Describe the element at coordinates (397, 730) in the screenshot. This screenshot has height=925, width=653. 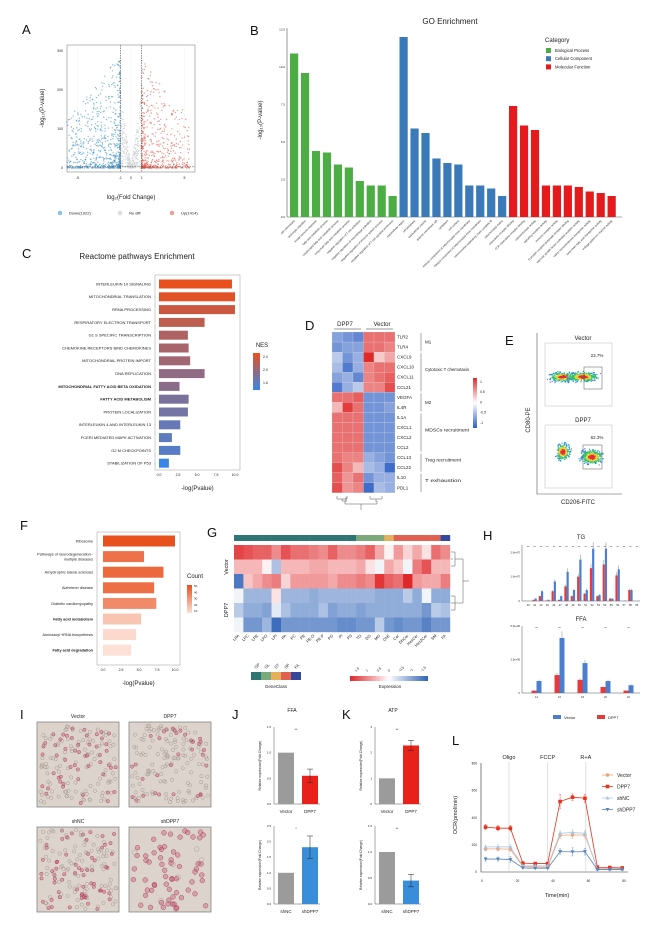
I see `significance-marker: **` at that location.